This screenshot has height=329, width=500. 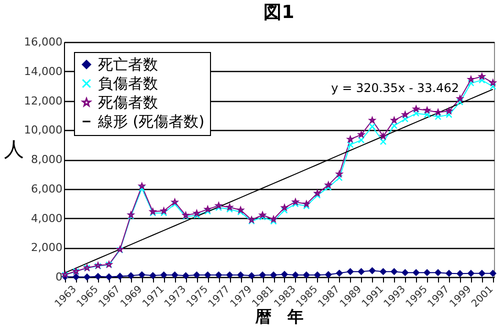 I want to click on y-tick-label: 0, so click(x=59, y=277).